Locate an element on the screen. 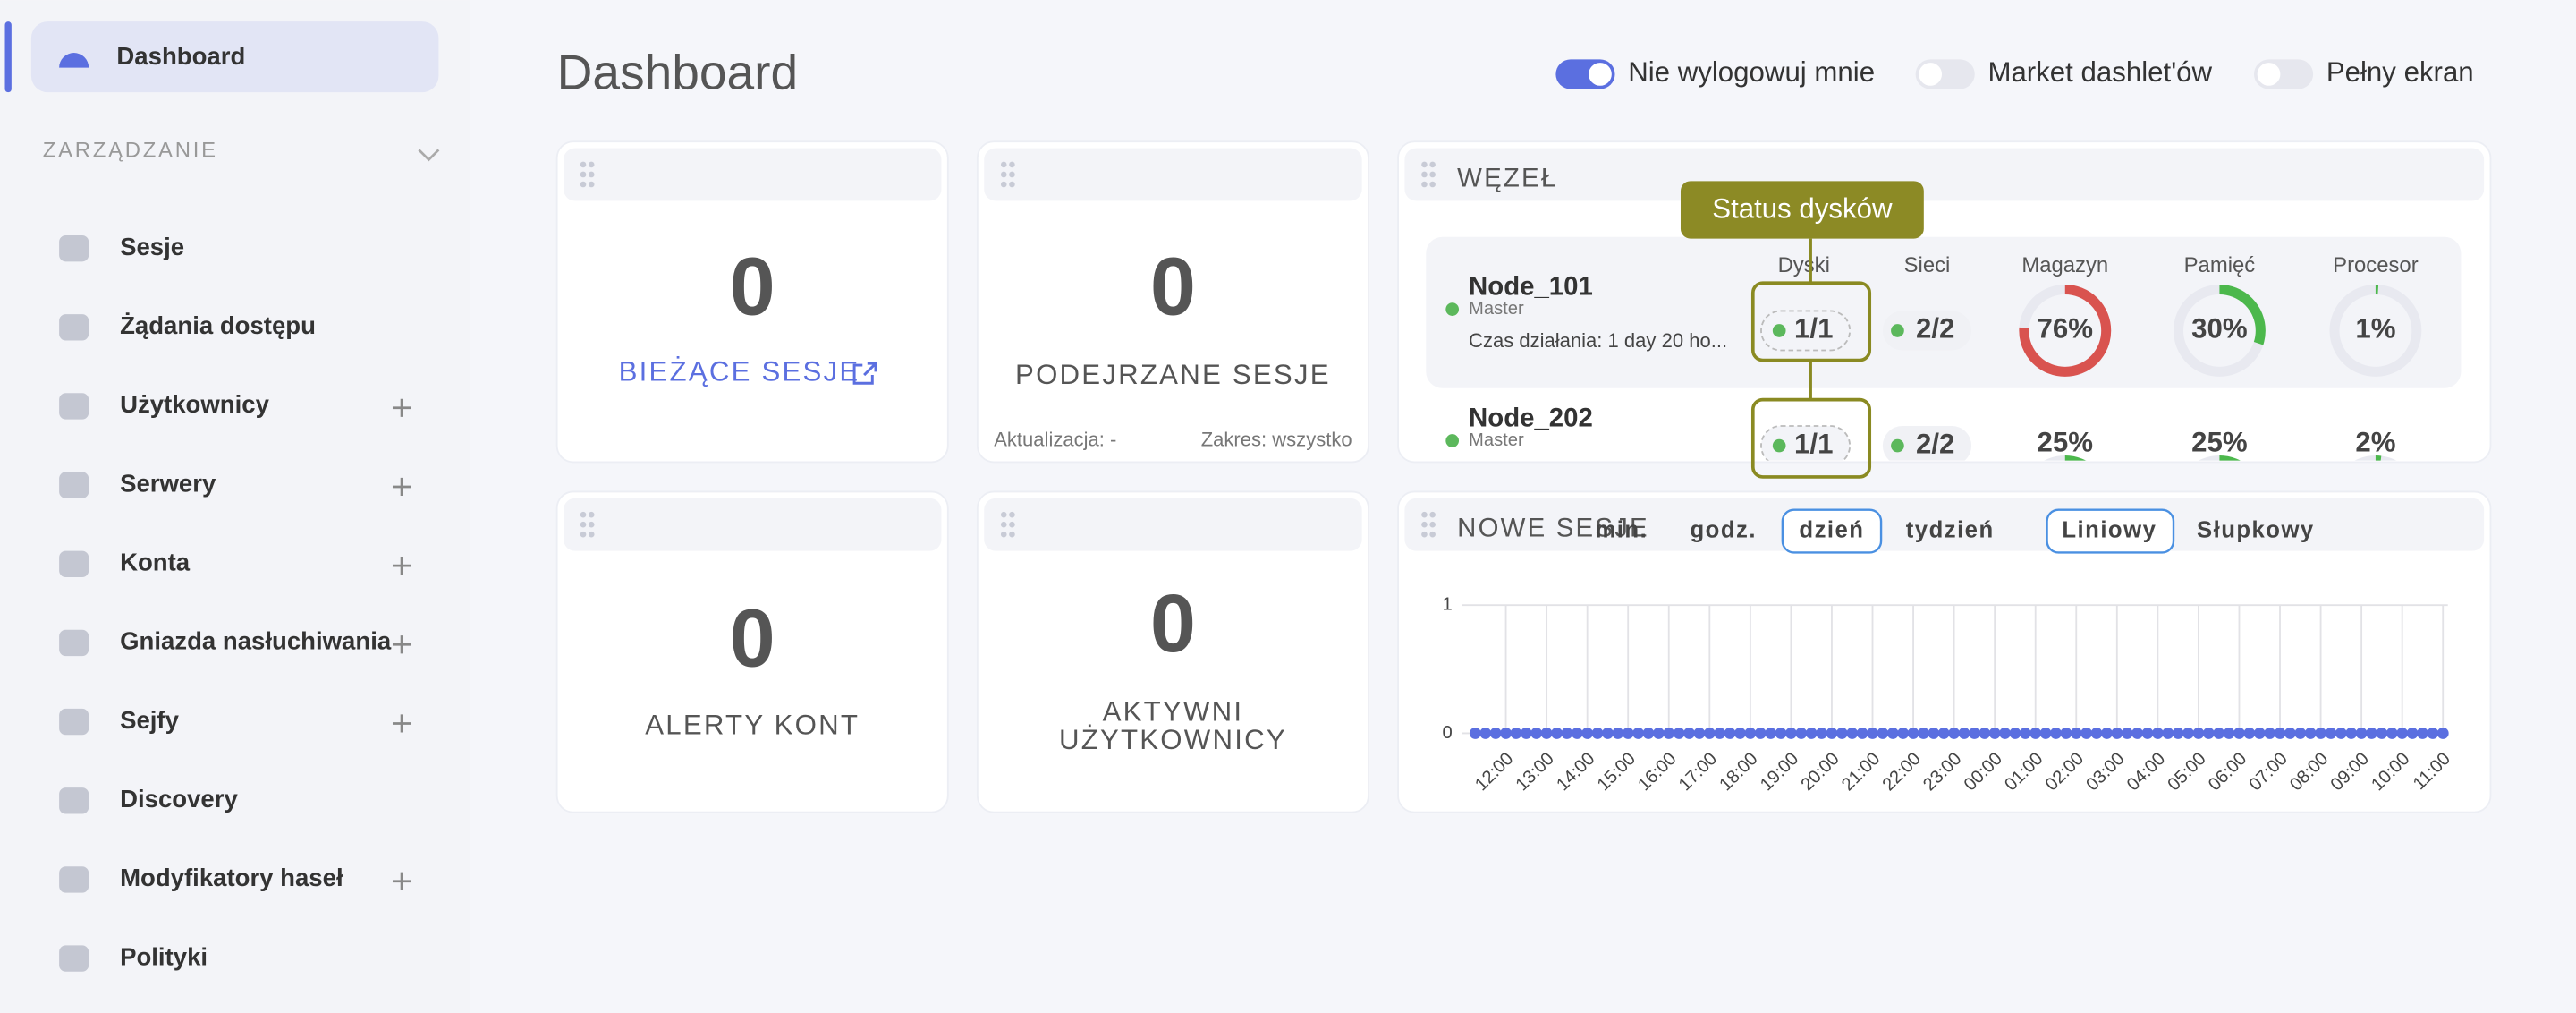 This screenshot has height=1013, width=2576. nav-label: Użytkownicy is located at coordinates (195, 404).